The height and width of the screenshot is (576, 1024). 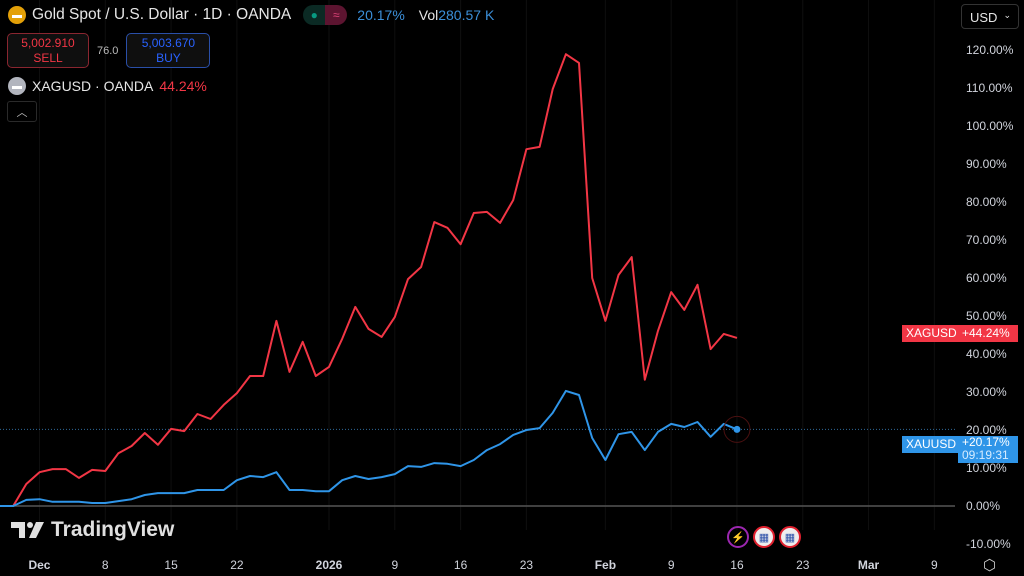 I want to click on wave-icon: ≈, so click(x=336, y=15).